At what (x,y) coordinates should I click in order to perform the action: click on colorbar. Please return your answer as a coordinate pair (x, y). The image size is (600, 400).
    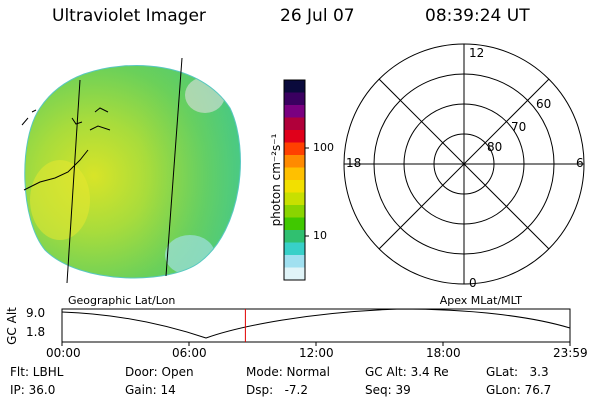
    Looking at the image, I should click on (294, 180).